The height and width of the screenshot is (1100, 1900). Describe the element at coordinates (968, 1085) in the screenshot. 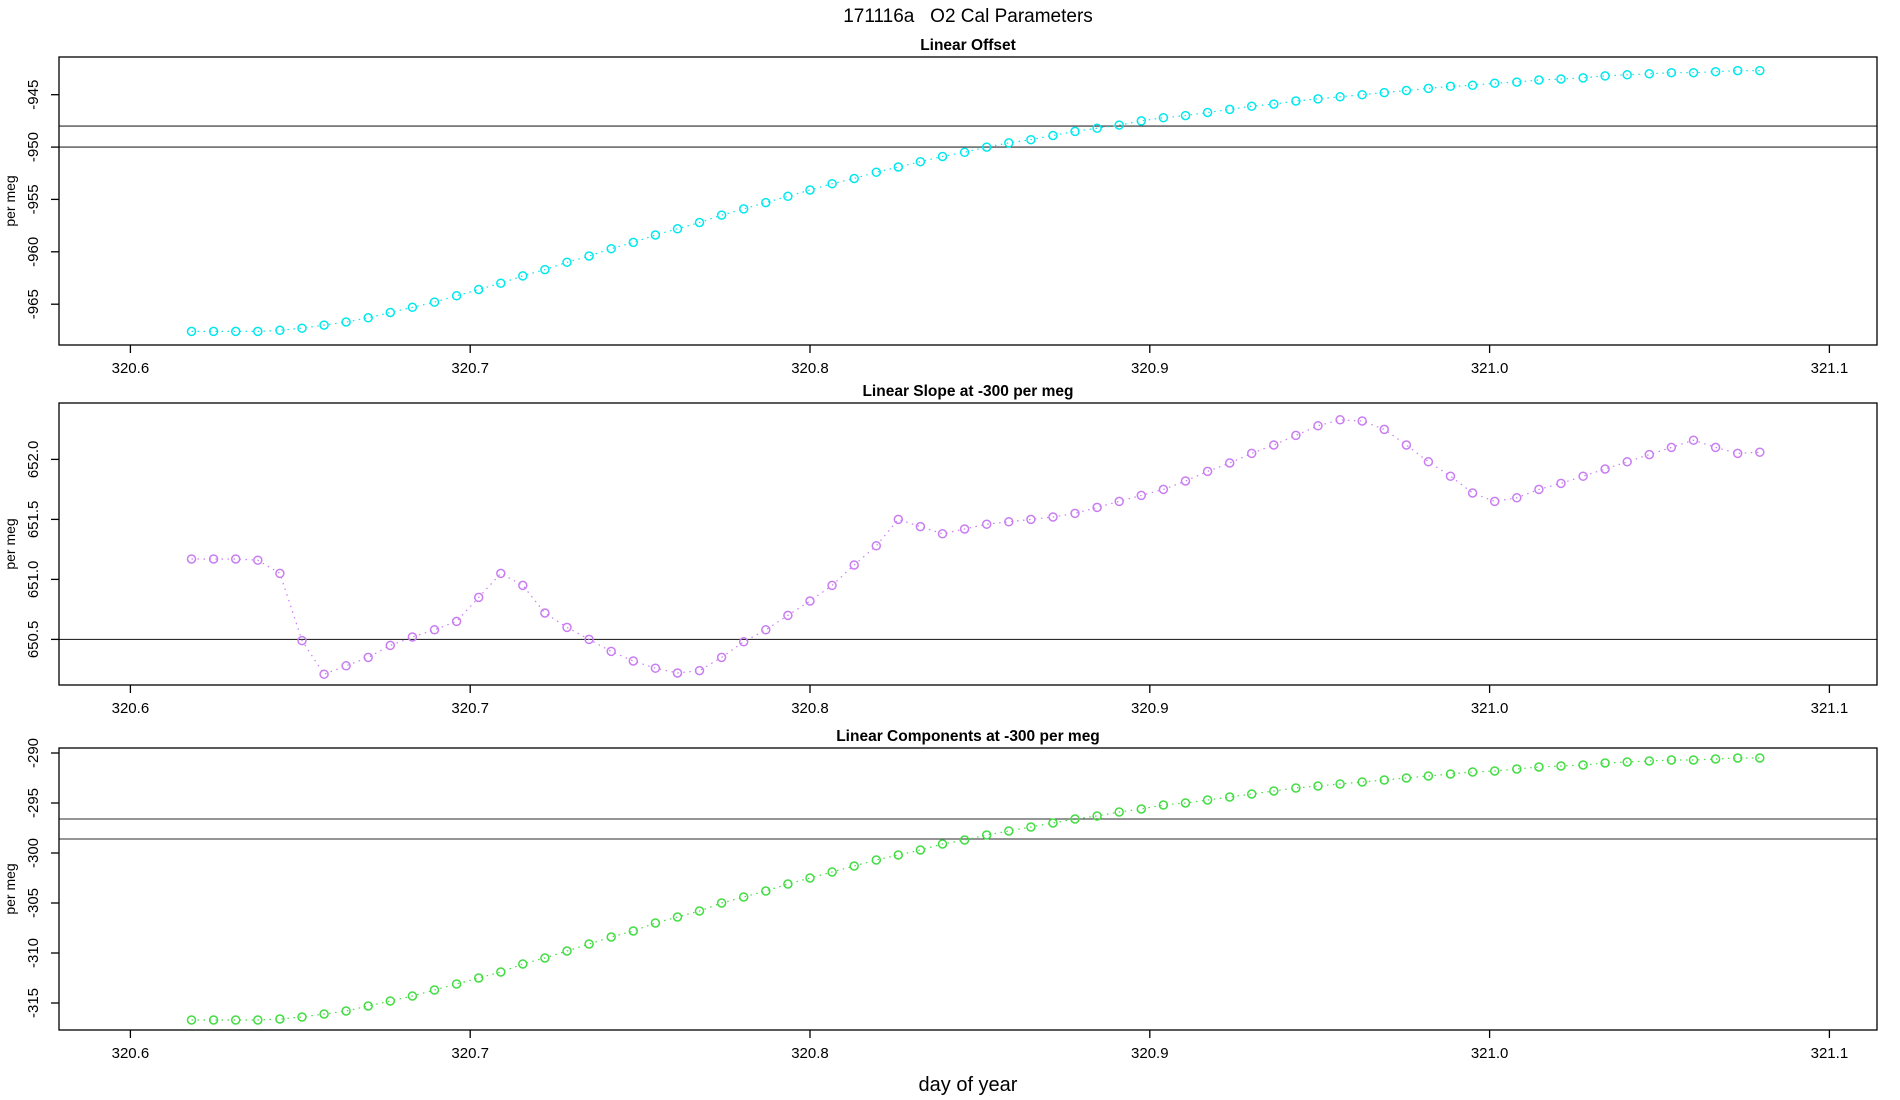

I see `x-axis-title: day of year` at that location.